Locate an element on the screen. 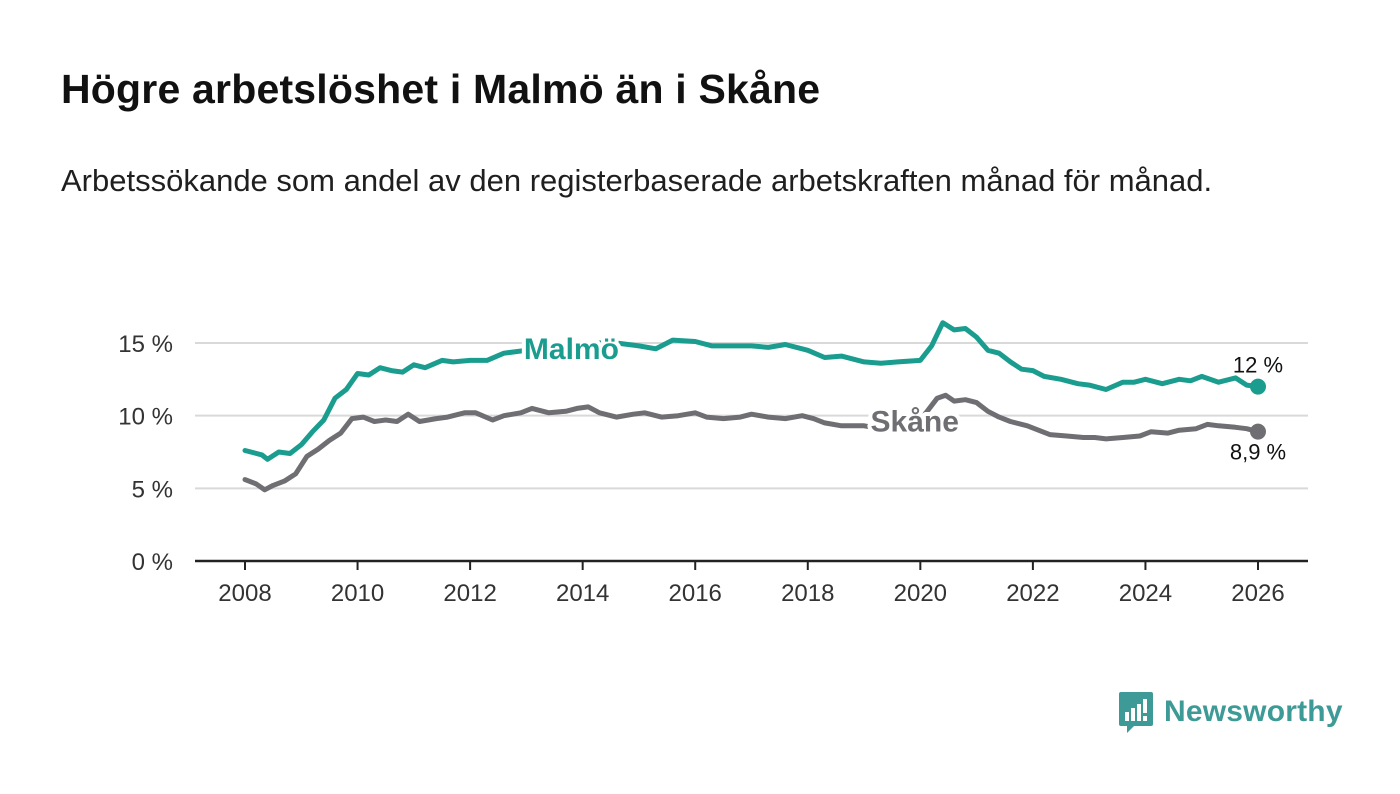 This screenshot has width=1400, height=794. x-tick-label-2026: 2026 is located at coordinates (1257, 593).